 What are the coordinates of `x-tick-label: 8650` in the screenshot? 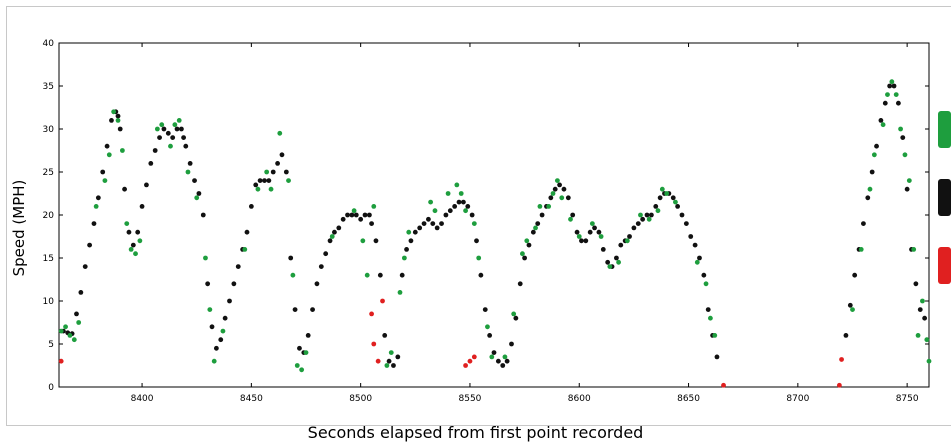 It's located at (688, 399).